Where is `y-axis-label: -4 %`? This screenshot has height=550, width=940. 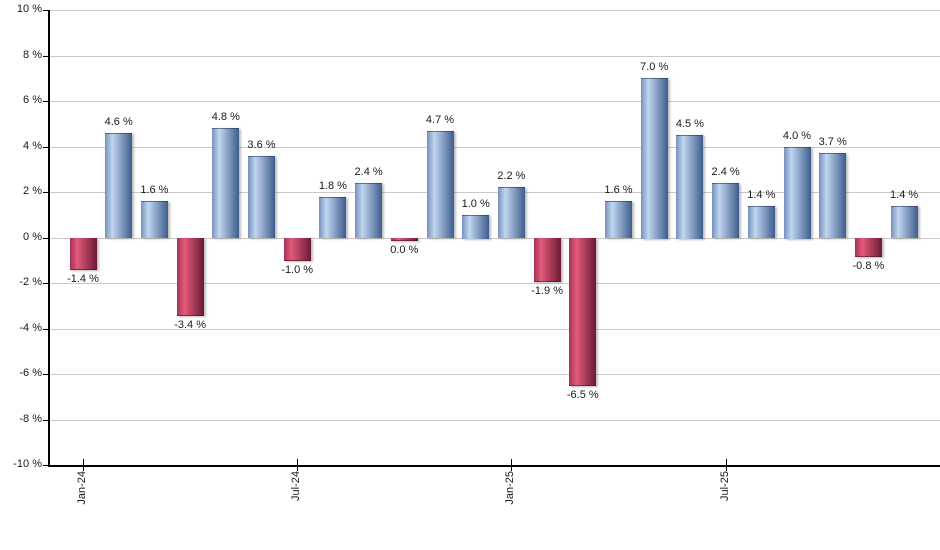 y-axis-label: -4 % is located at coordinates (30, 327).